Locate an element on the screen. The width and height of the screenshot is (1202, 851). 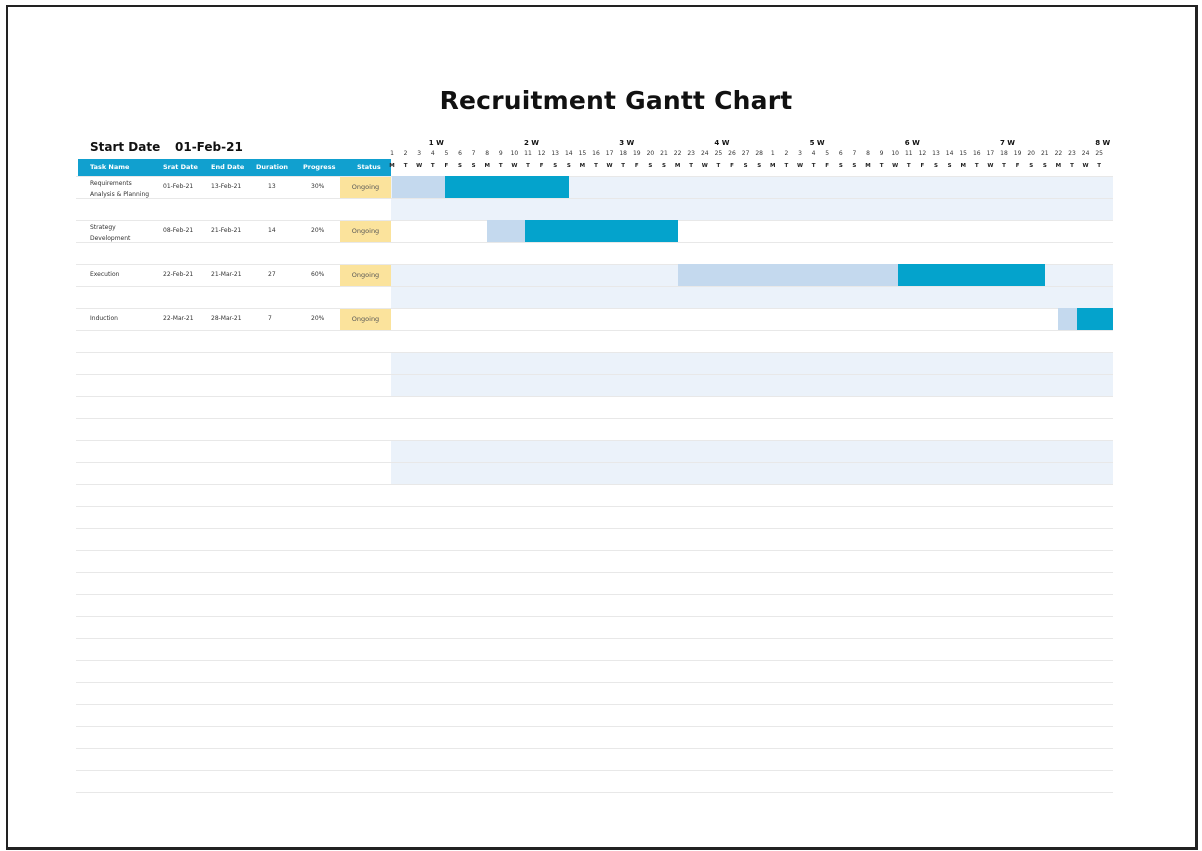
day-number: 18 is located at coordinates (623, 153).